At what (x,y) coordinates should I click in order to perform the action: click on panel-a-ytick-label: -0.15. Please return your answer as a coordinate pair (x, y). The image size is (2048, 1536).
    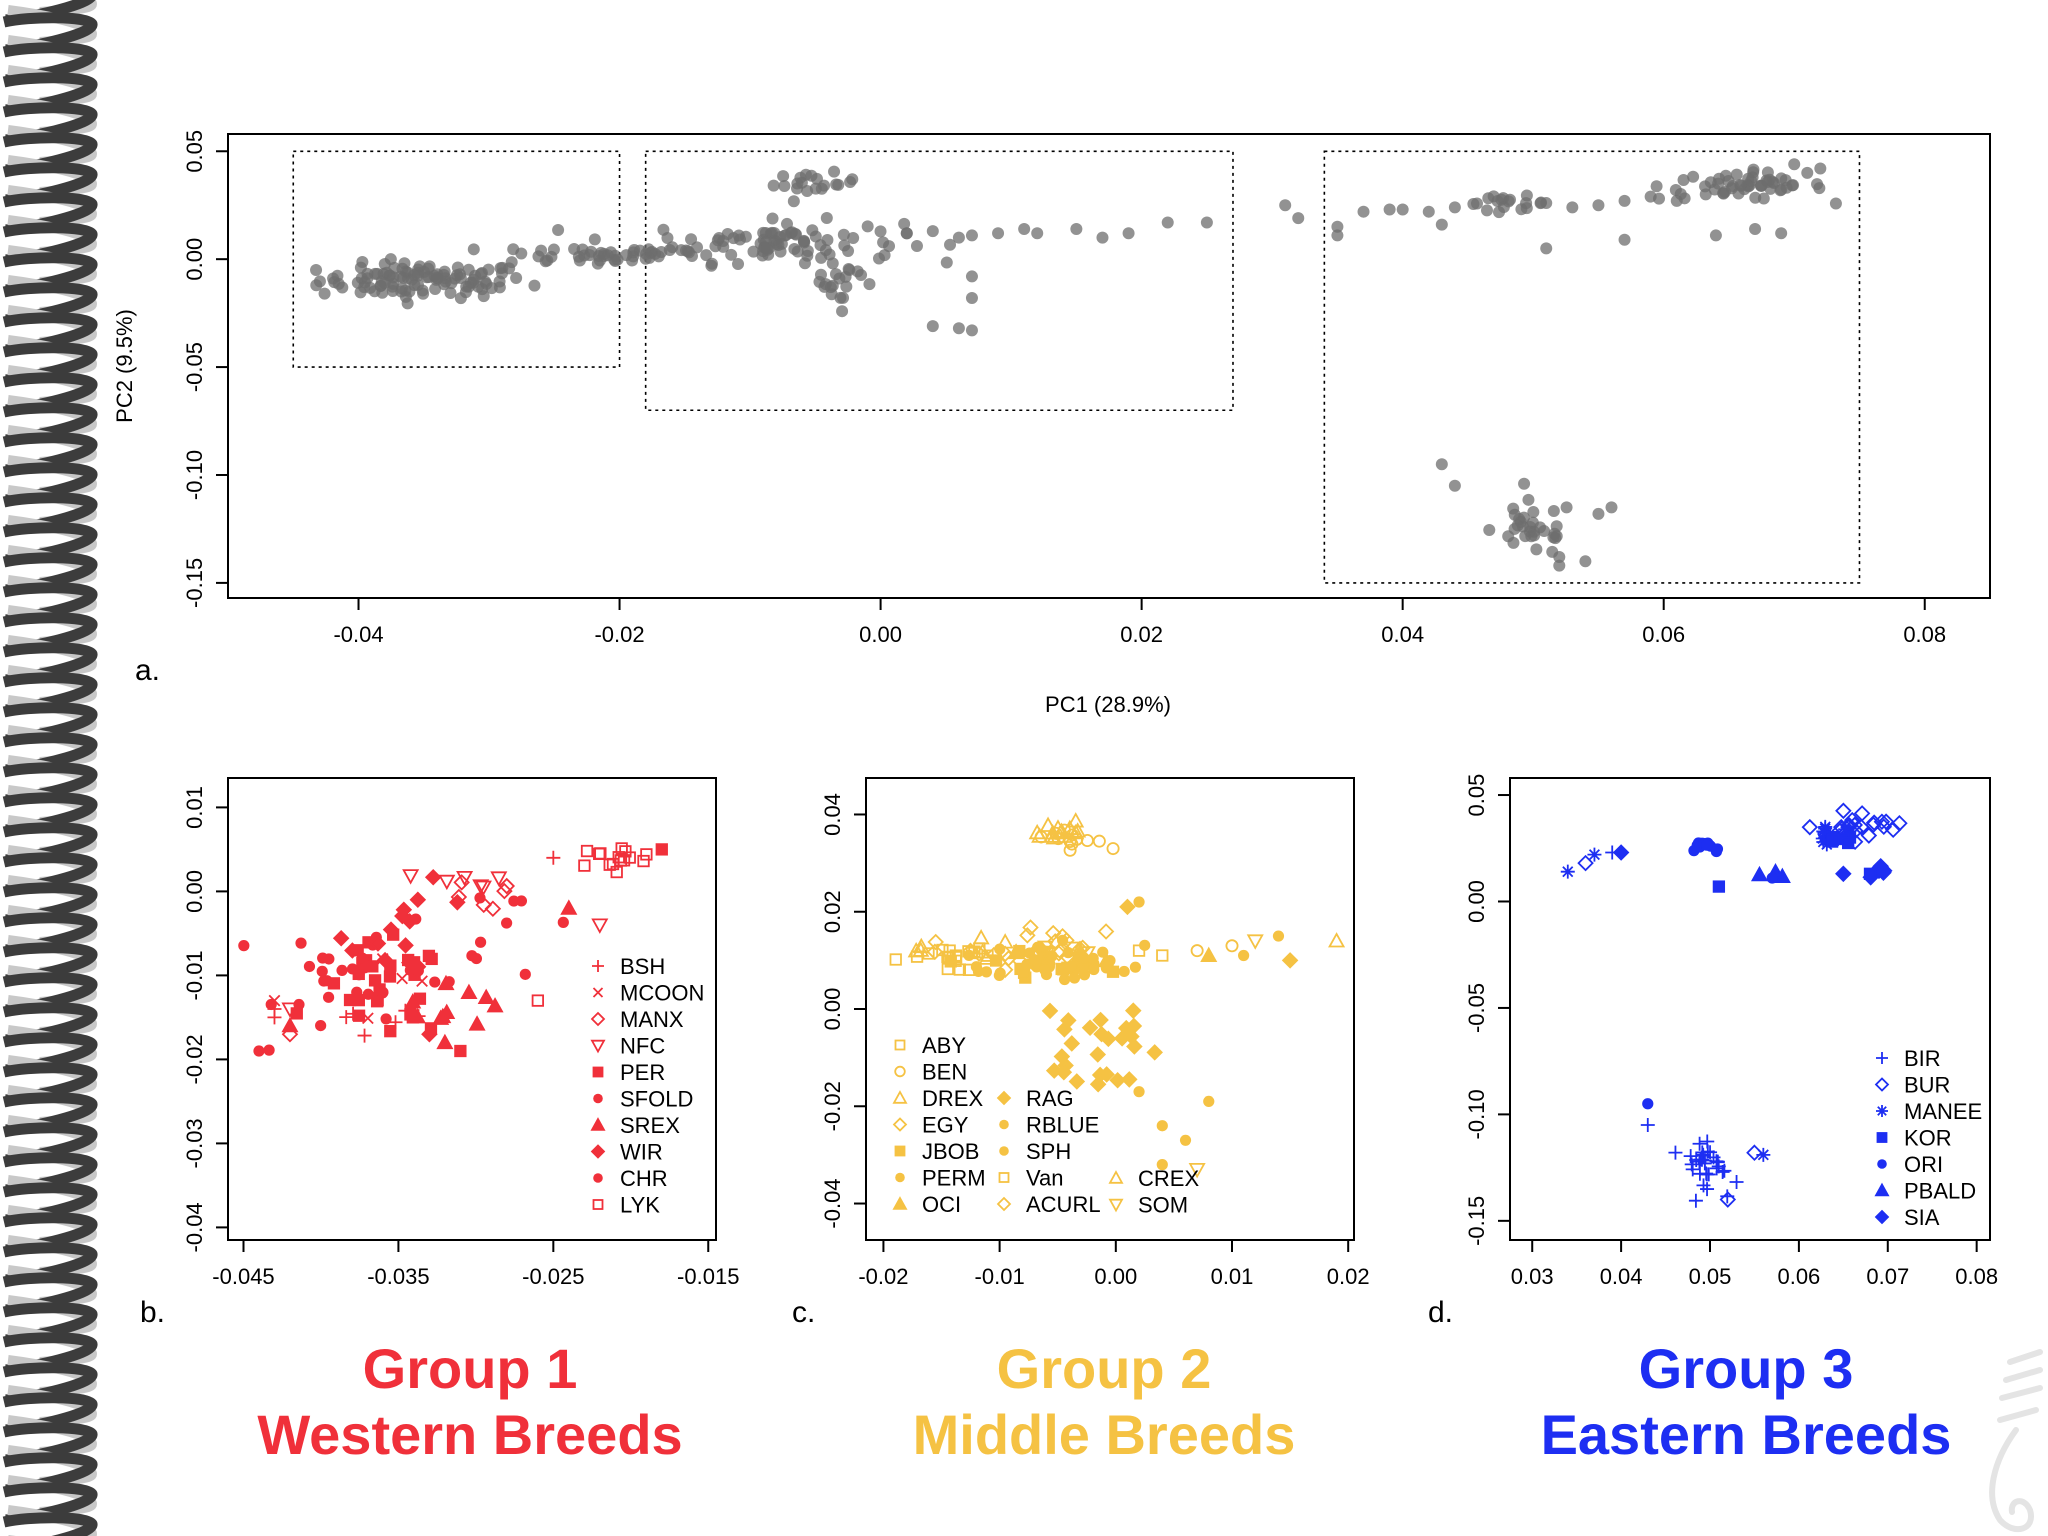
    Looking at the image, I should click on (194, 583).